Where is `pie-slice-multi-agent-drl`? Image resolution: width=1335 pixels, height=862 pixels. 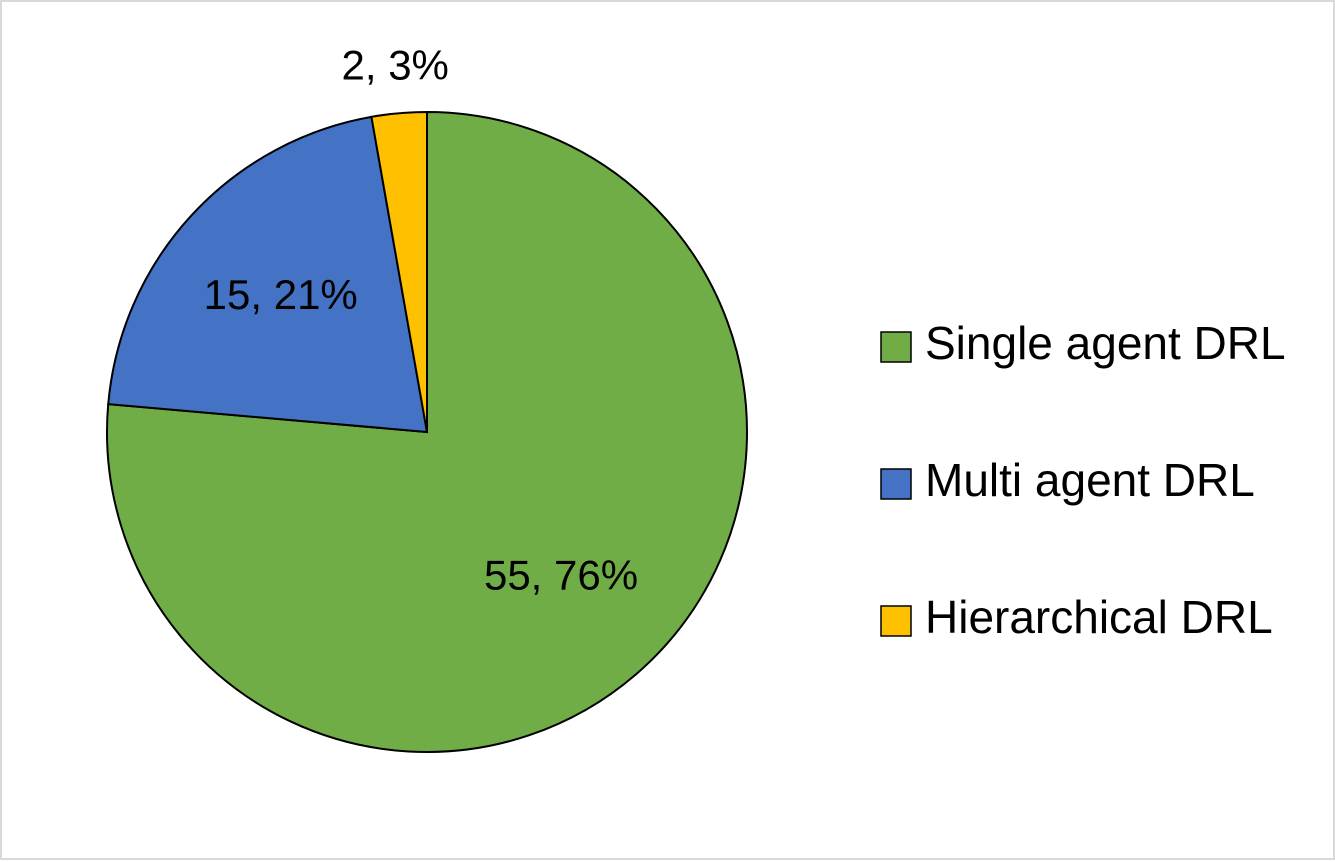 pie-slice-multi-agent-drl is located at coordinates (268, 274).